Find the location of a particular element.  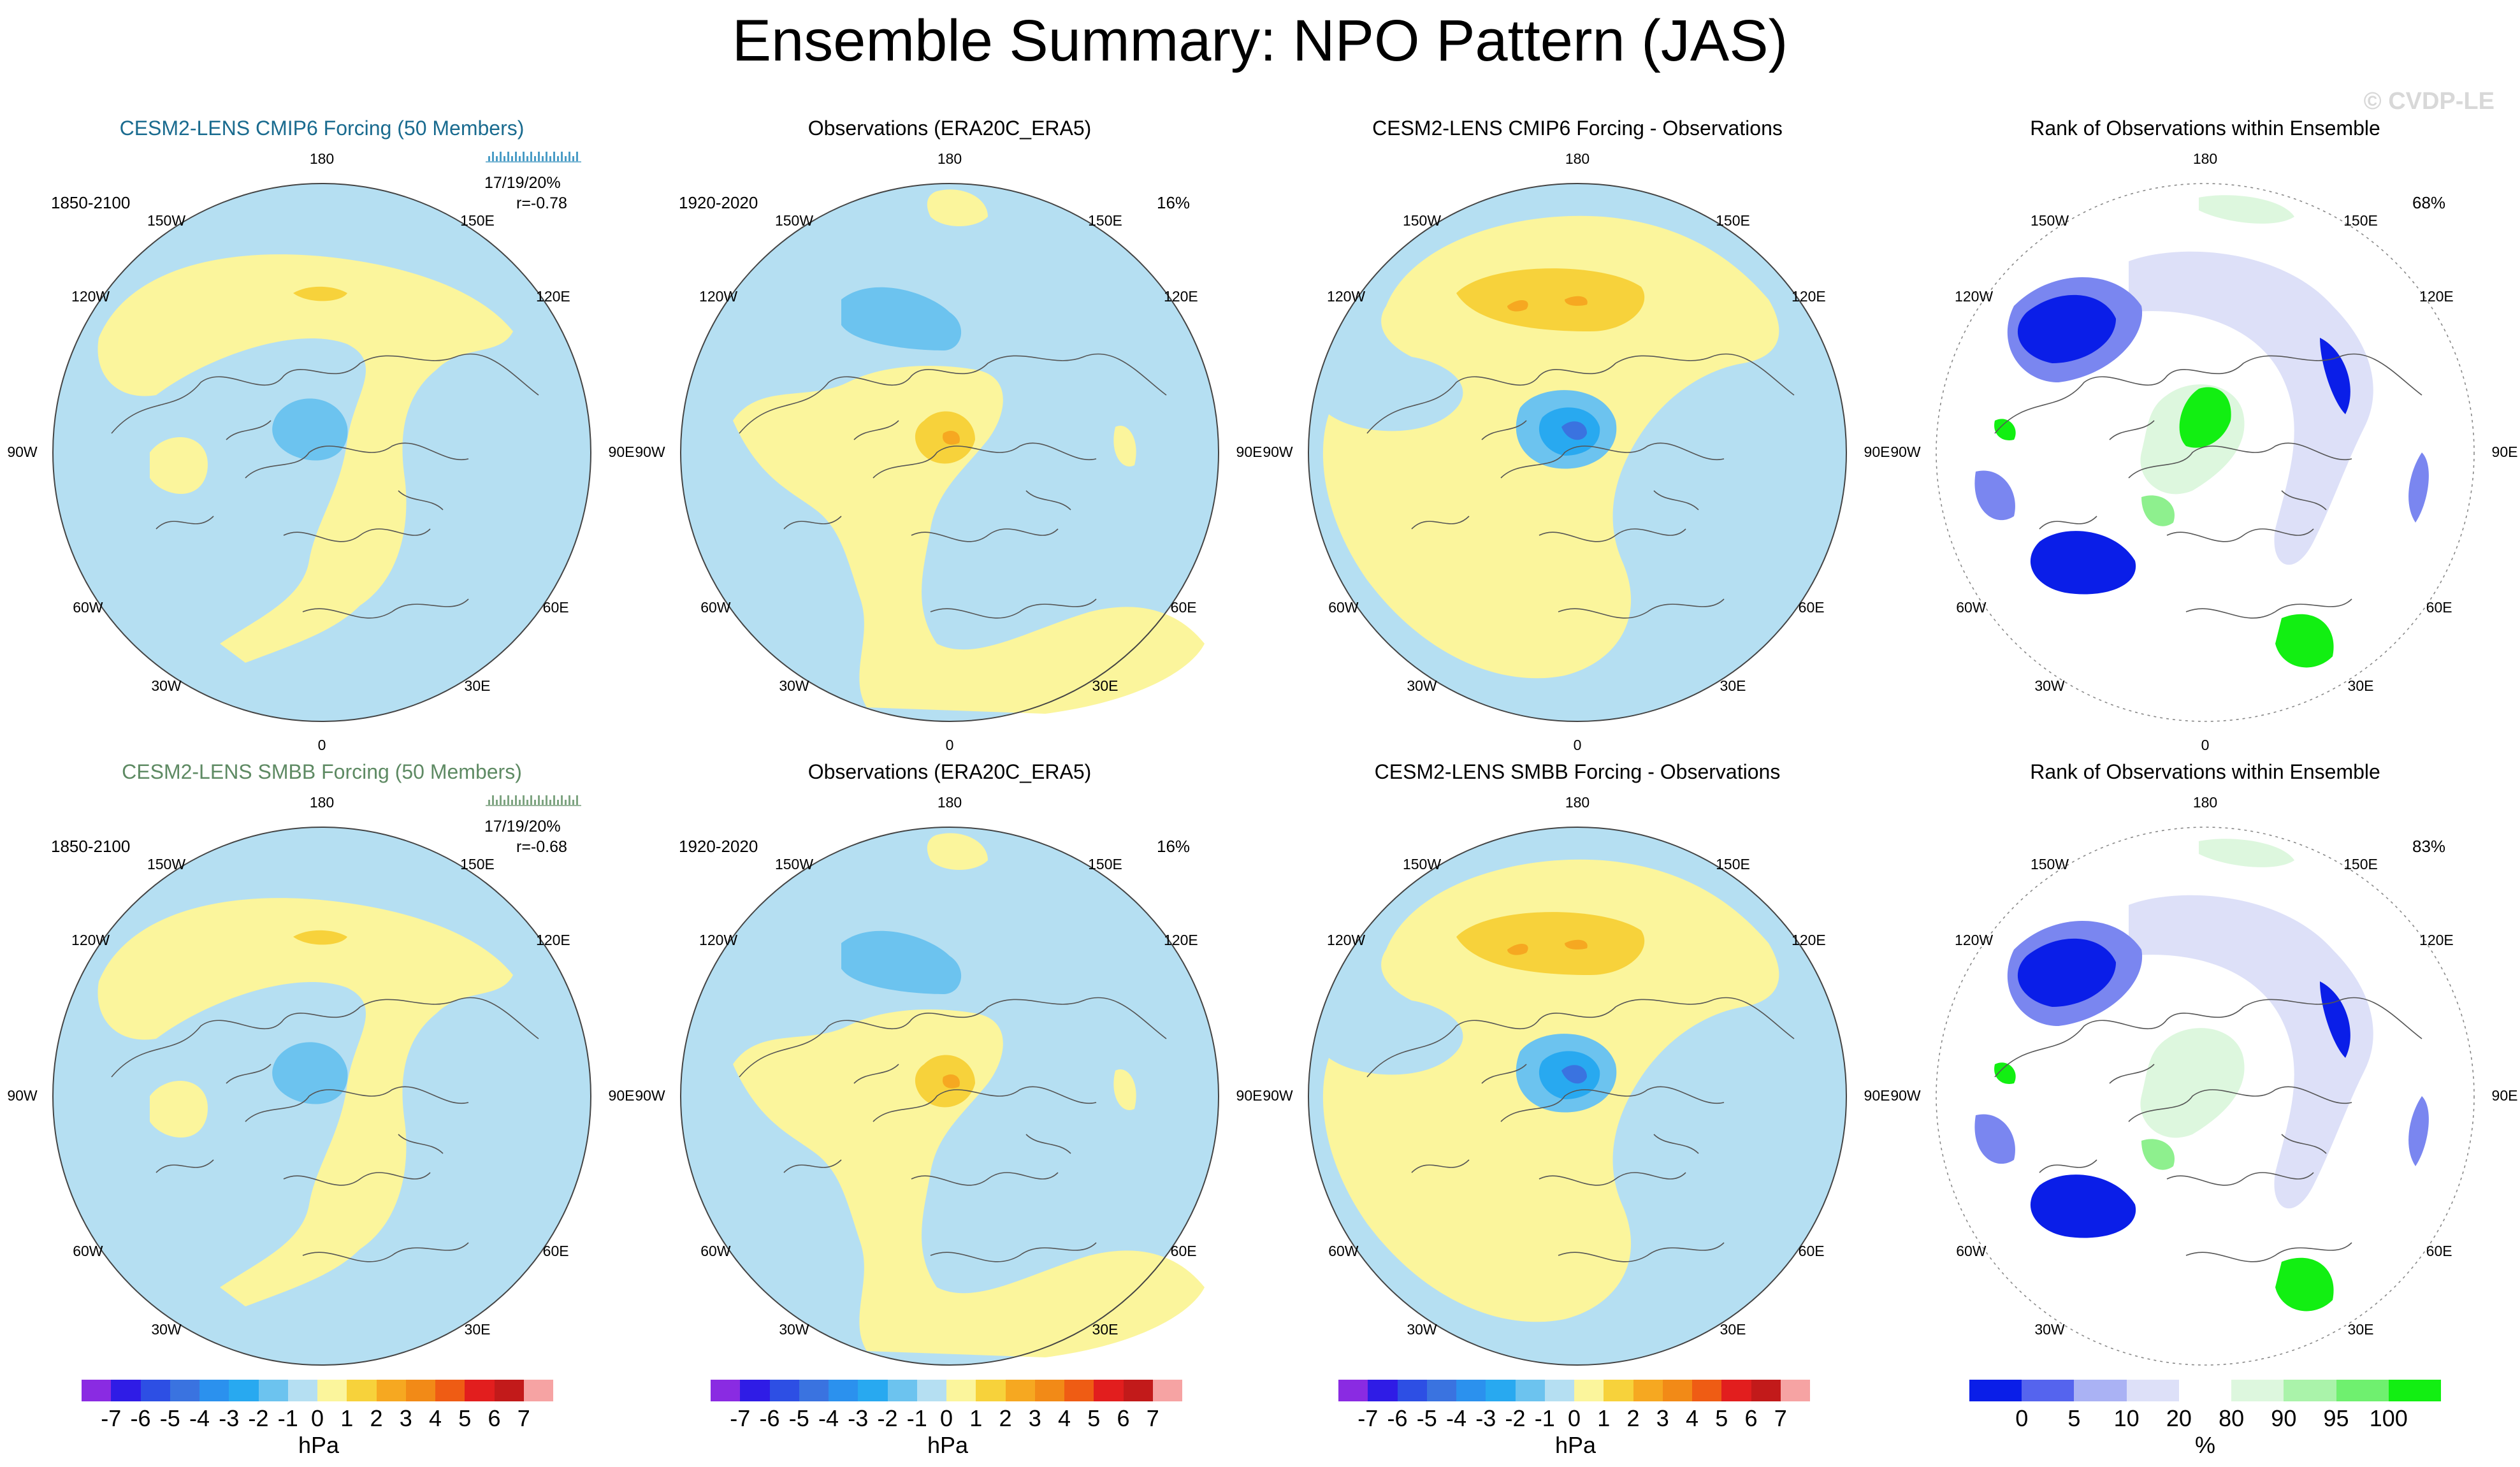

panel-title: CESM2-LENS CMIP6 Forcing - Observations is located at coordinates (1577, 128).